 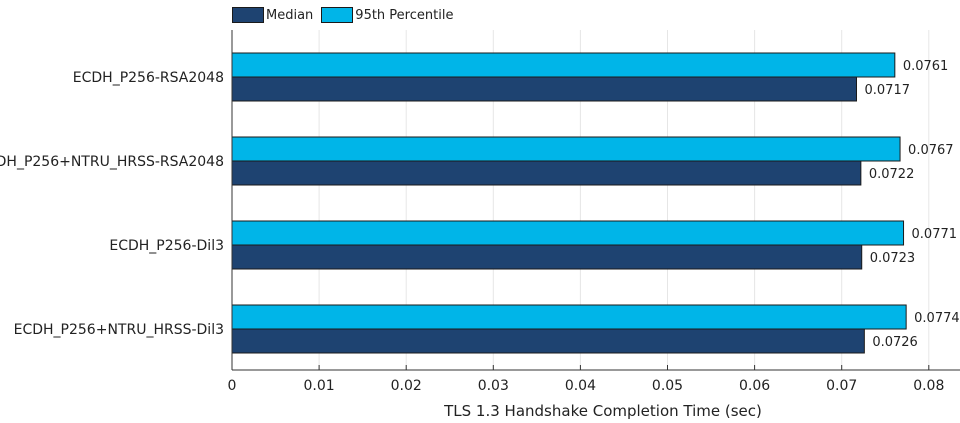 I want to click on x-tick-label: 0.04, so click(x=580, y=386).